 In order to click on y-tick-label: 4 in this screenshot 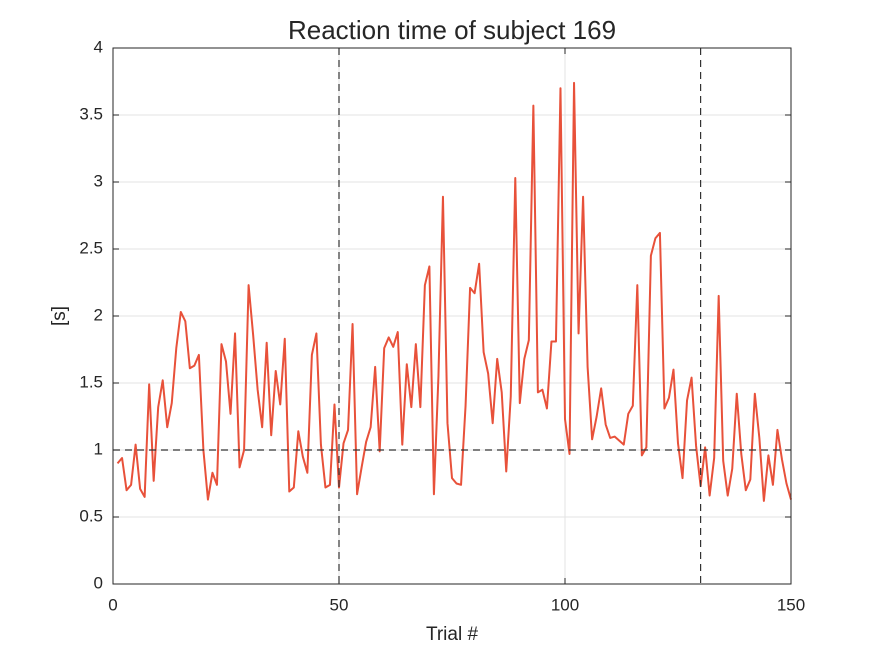, I will do `click(98, 46)`.